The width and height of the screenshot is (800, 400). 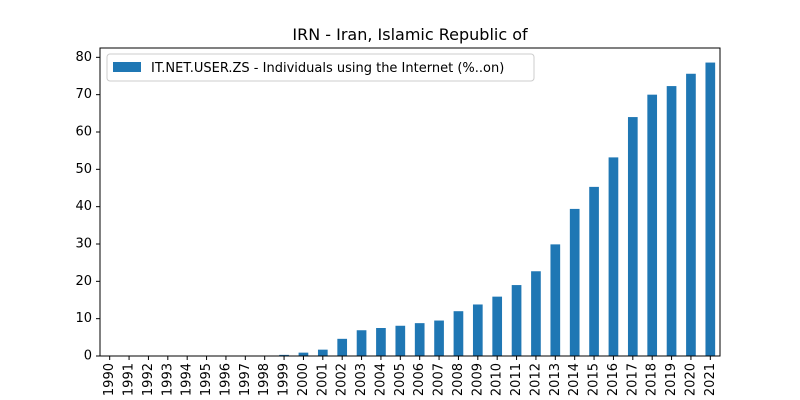 What do you see at coordinates (632, 236) in the screenshot?
I see `bar-2017` at bounding box center [632, 236].